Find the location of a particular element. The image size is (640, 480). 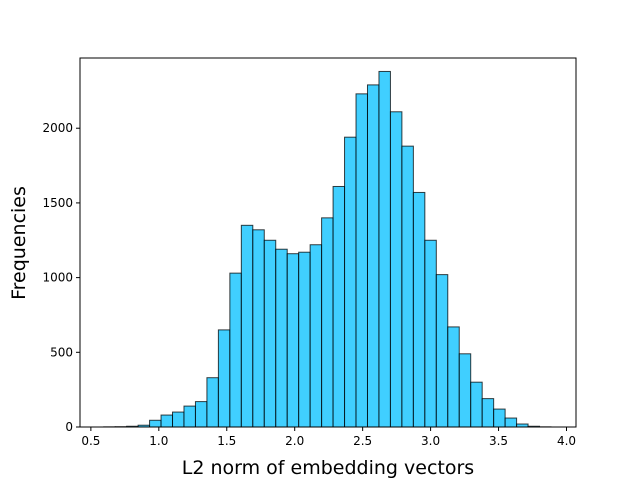

y-axis: 0 500 1000 1500 2000 is located at coordinates (61, 277).